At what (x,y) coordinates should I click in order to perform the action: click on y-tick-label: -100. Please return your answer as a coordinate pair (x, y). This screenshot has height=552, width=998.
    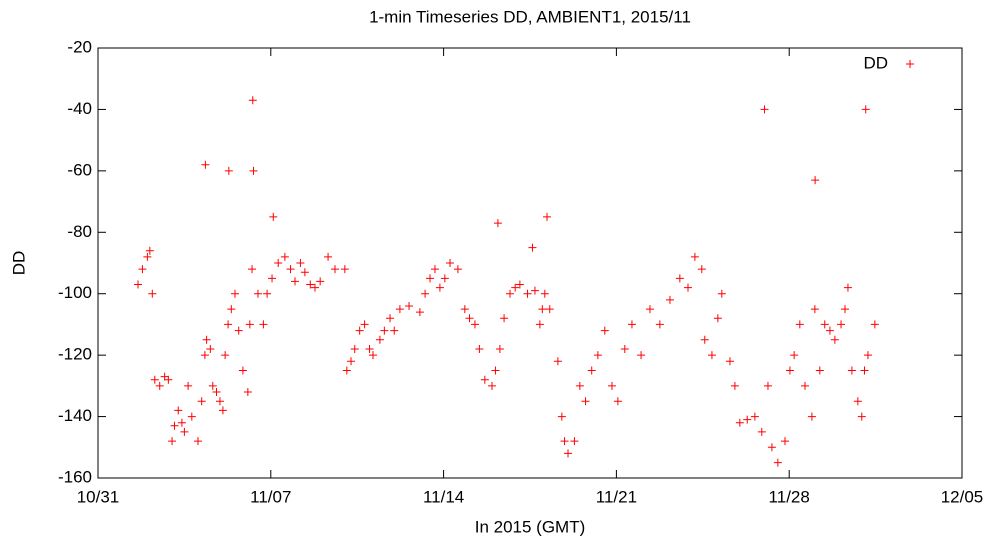
    Looking at the image, I should click on (75, 292).